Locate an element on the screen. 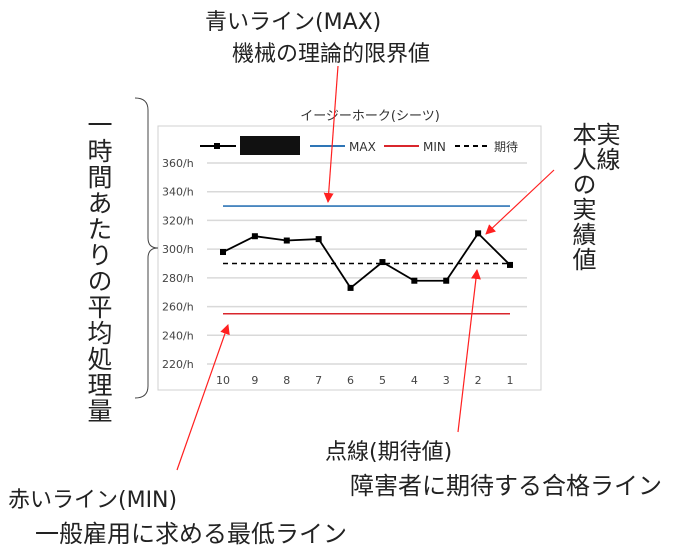 The image size is (700, 550). expected-annotation-title: 点線(期待値) is located at coordinates (389, 452).